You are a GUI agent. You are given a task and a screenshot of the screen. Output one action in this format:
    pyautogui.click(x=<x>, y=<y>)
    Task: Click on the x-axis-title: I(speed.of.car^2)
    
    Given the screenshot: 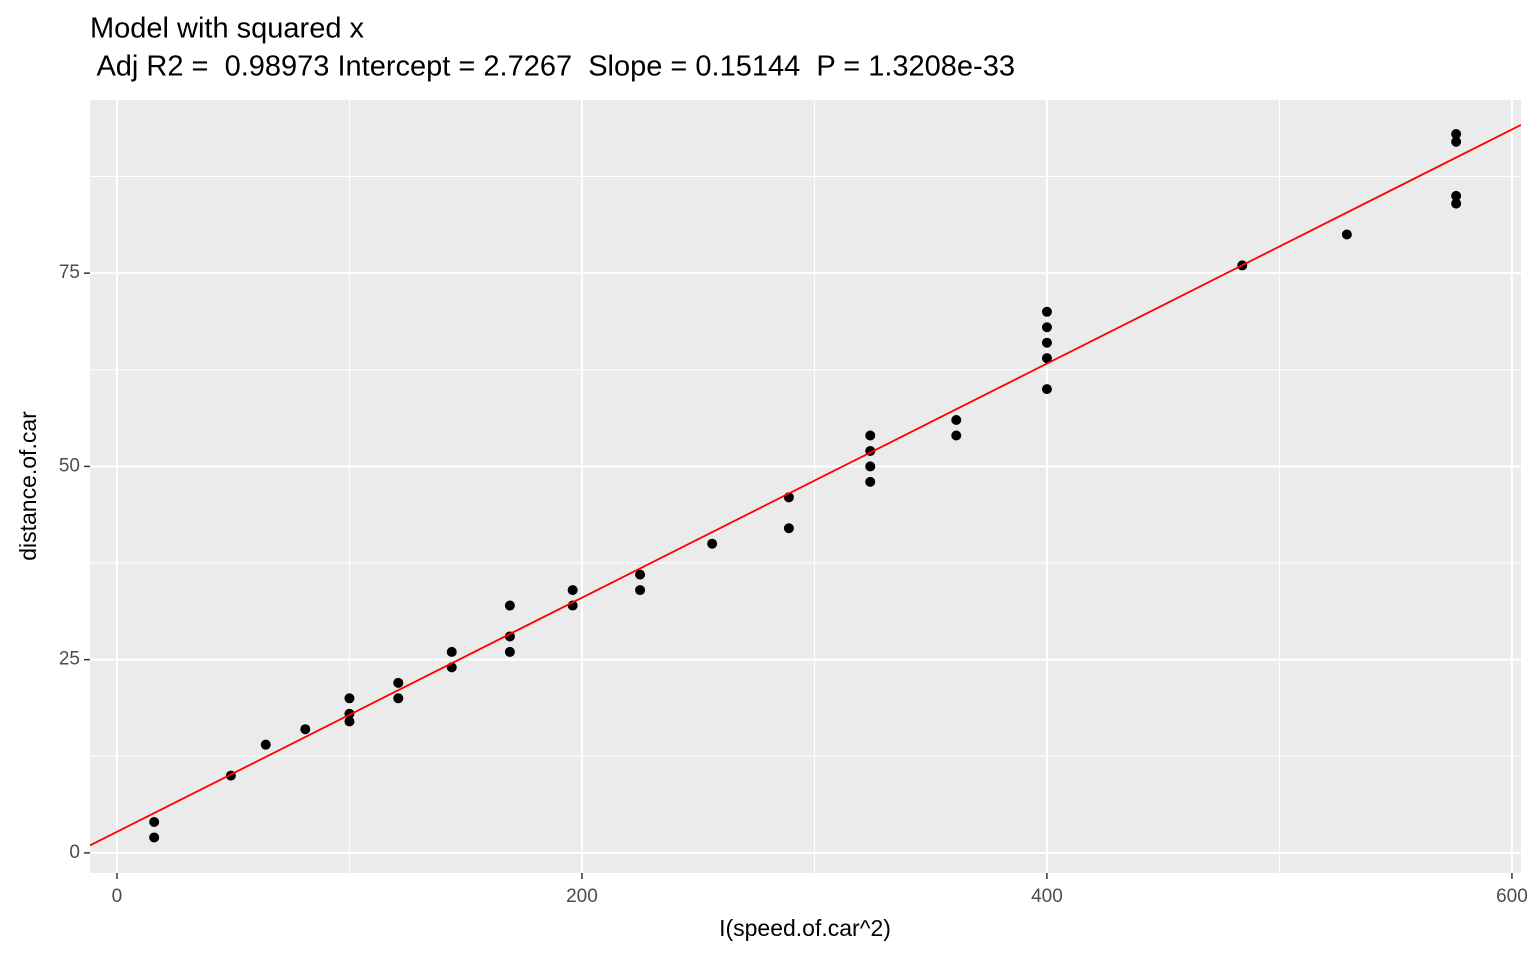 What is the action you would take?
    pyautogui.click(x=805, y=928)
    